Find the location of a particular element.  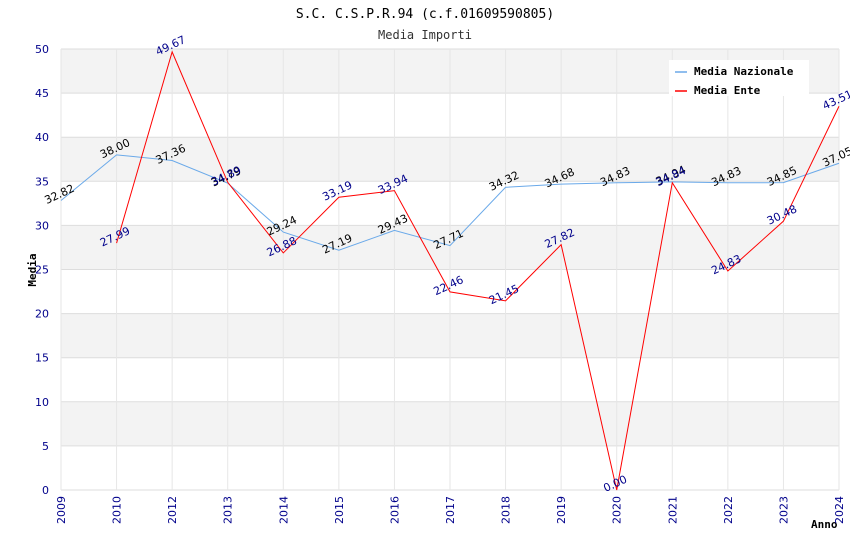

legend-label-media-ente: Media Ente is located at coordinates (727, 90).